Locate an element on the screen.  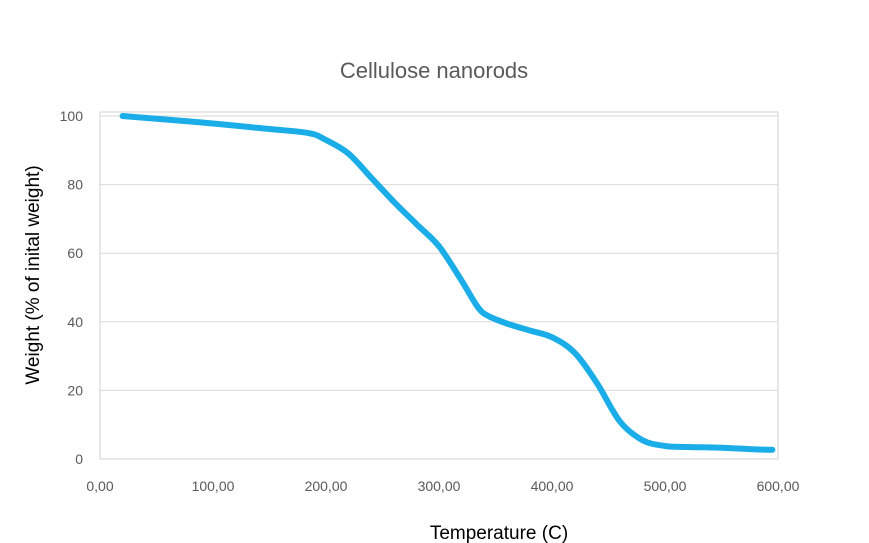
chart-title: Cellulose nanorods is located at coordinates (434, 70).